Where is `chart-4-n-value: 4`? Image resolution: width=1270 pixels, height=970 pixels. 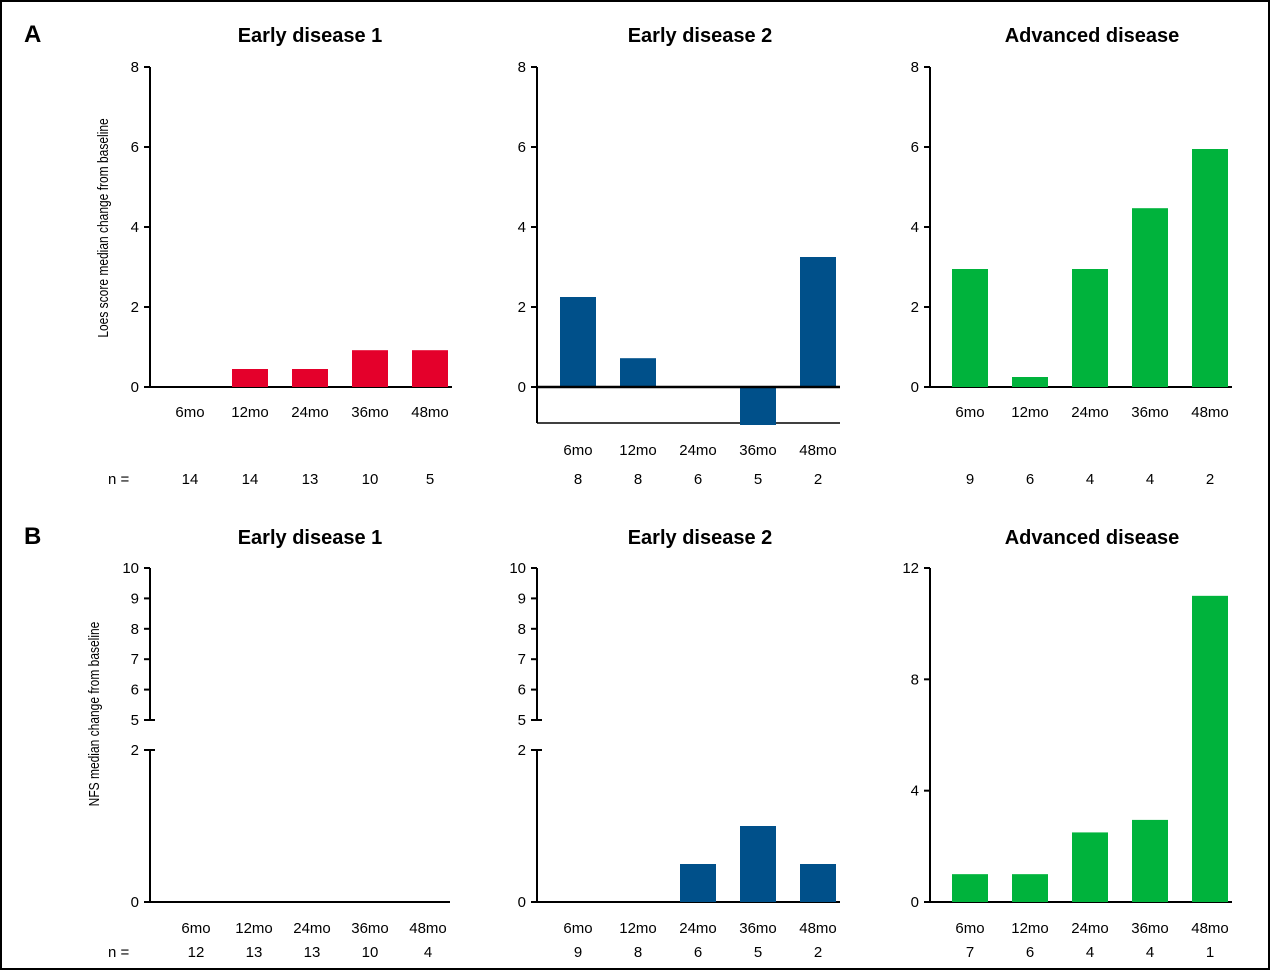
chart-4-n-value: 4 is located at coordinates (428, 952).